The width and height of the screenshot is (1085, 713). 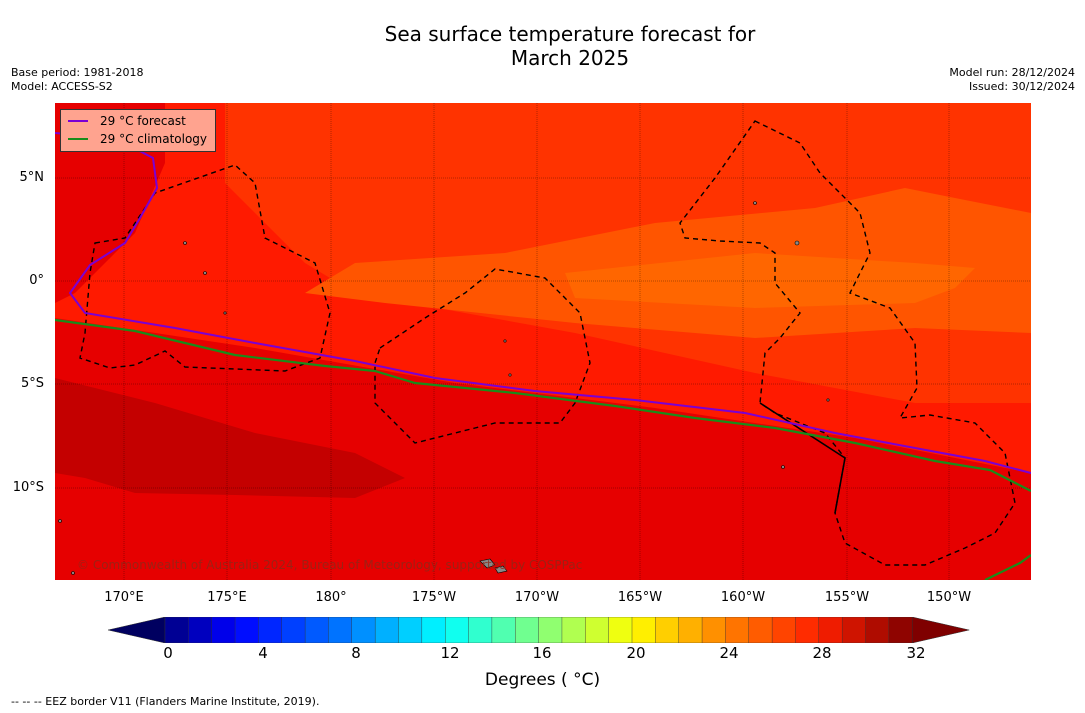 What do you see at coordinates (227, 597) in the screenshot?
I see `lon-tick: 175°E` at bounding box center [227, 597].